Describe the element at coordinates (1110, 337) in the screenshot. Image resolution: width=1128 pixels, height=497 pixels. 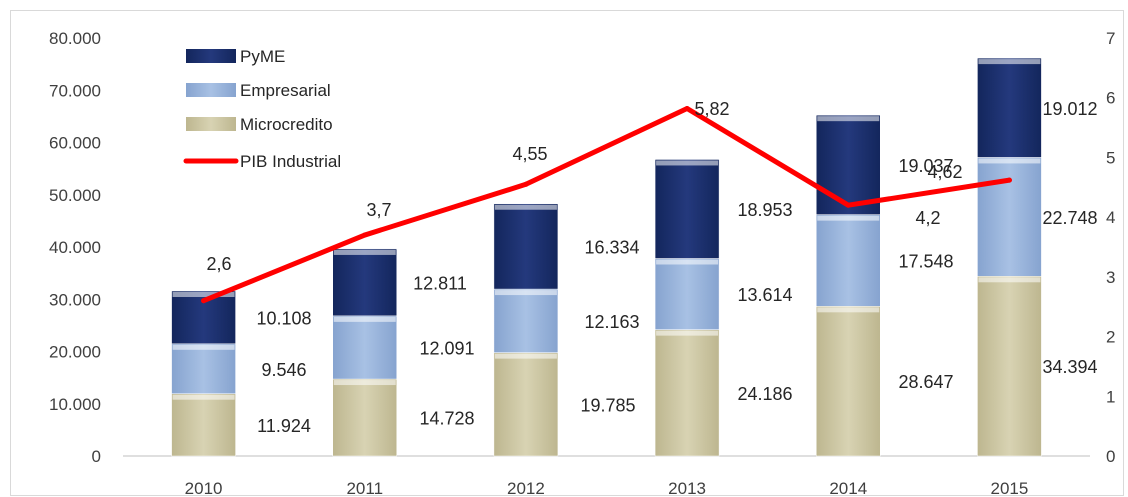
I see `y-right-tick-label: 2` at that location.